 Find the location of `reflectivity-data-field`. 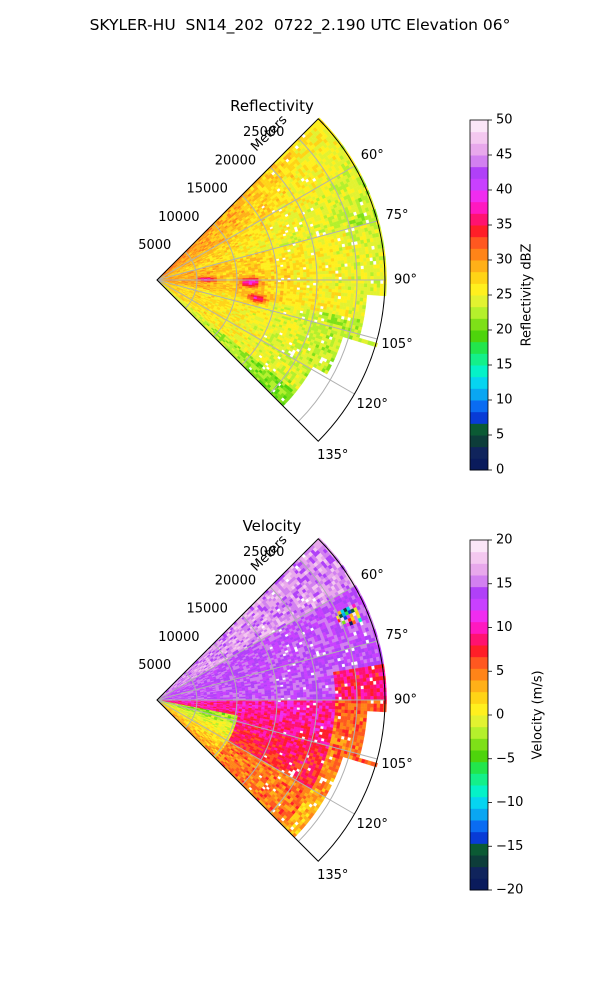

reflectivity-data-field is located at coordinates (272, 262).